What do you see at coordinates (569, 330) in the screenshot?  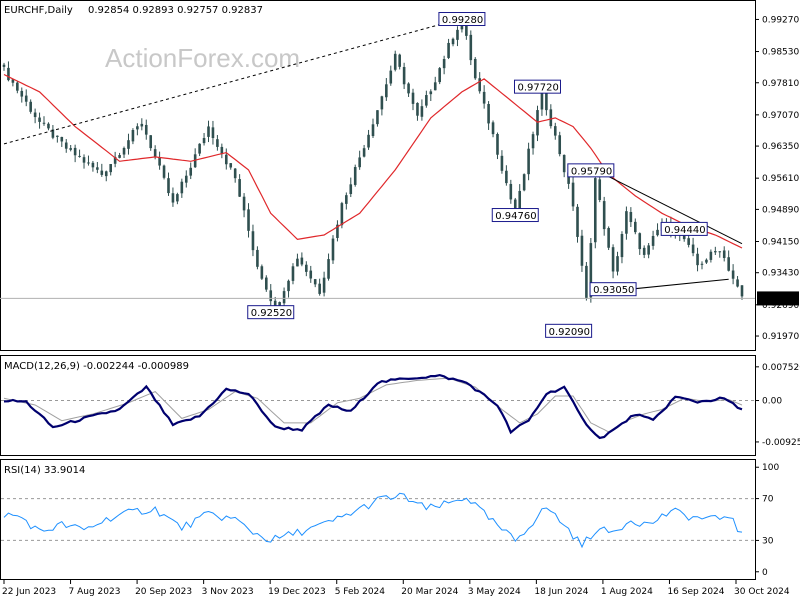 I see `price-annotation: 0.92090` at bounding box center [569, 330].